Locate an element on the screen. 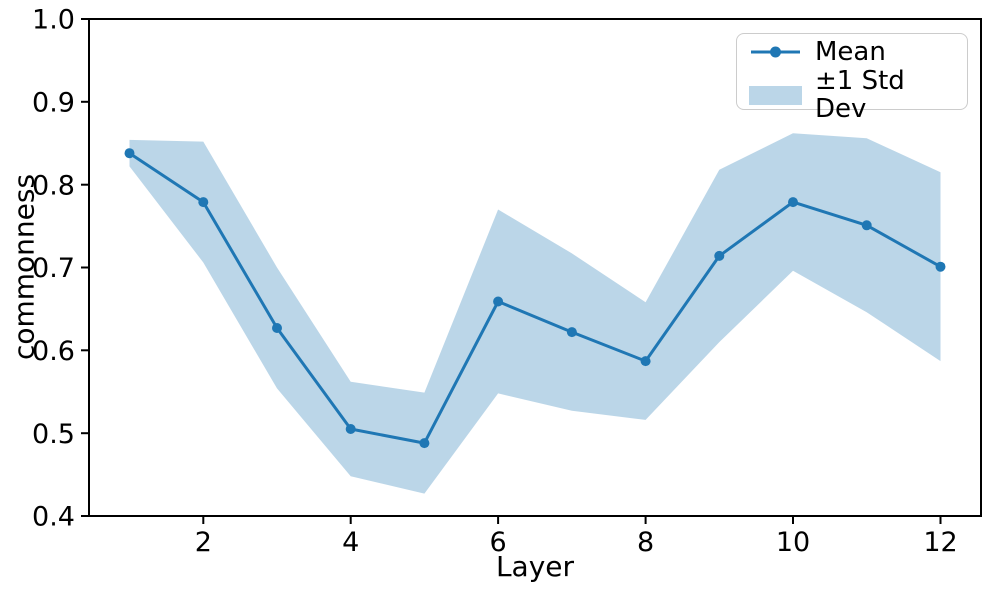 The width and height of the screenshot is (989, 590). y-tick-label: 0.8 is located at coordinates (53, 185).